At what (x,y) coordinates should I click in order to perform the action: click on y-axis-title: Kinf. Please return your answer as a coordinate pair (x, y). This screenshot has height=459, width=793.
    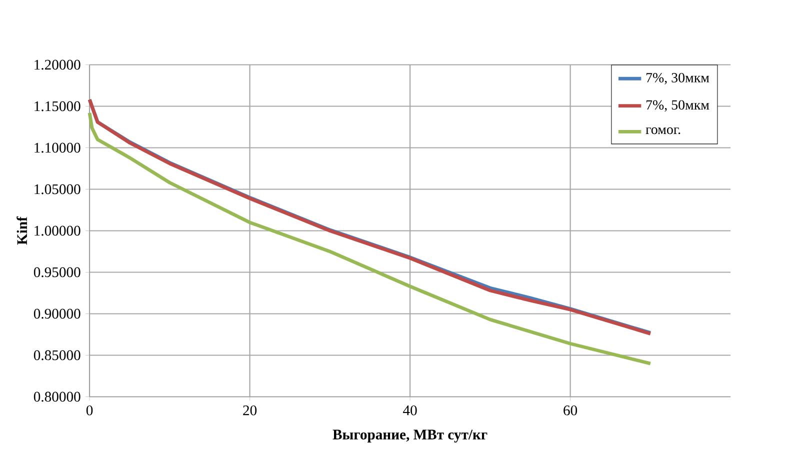
    Looking at the image, I should click on (21, 230).